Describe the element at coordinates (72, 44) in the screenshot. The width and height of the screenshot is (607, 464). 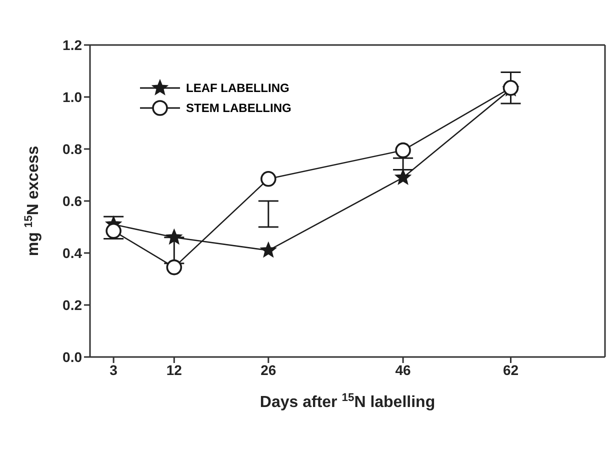
I see `y-tick-label: 1.2` at that location.